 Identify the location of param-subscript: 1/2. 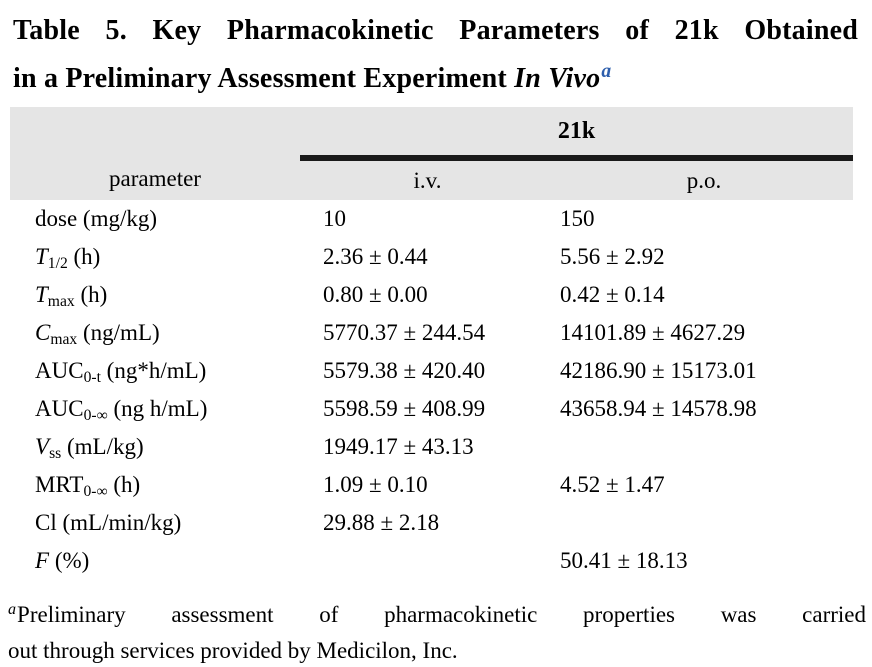
(57, 263).